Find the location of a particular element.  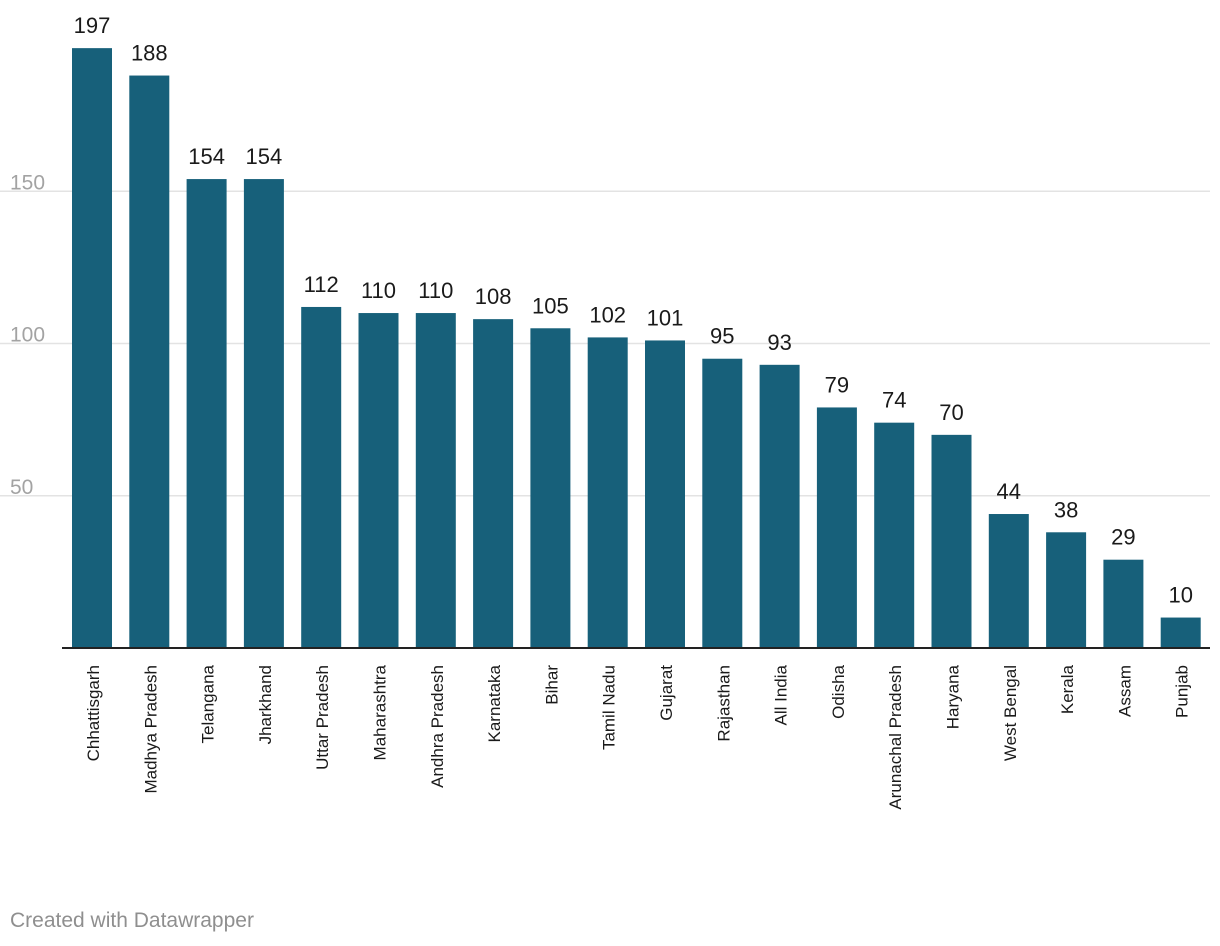

value-label: 93 is located at coordinates (779, 342).